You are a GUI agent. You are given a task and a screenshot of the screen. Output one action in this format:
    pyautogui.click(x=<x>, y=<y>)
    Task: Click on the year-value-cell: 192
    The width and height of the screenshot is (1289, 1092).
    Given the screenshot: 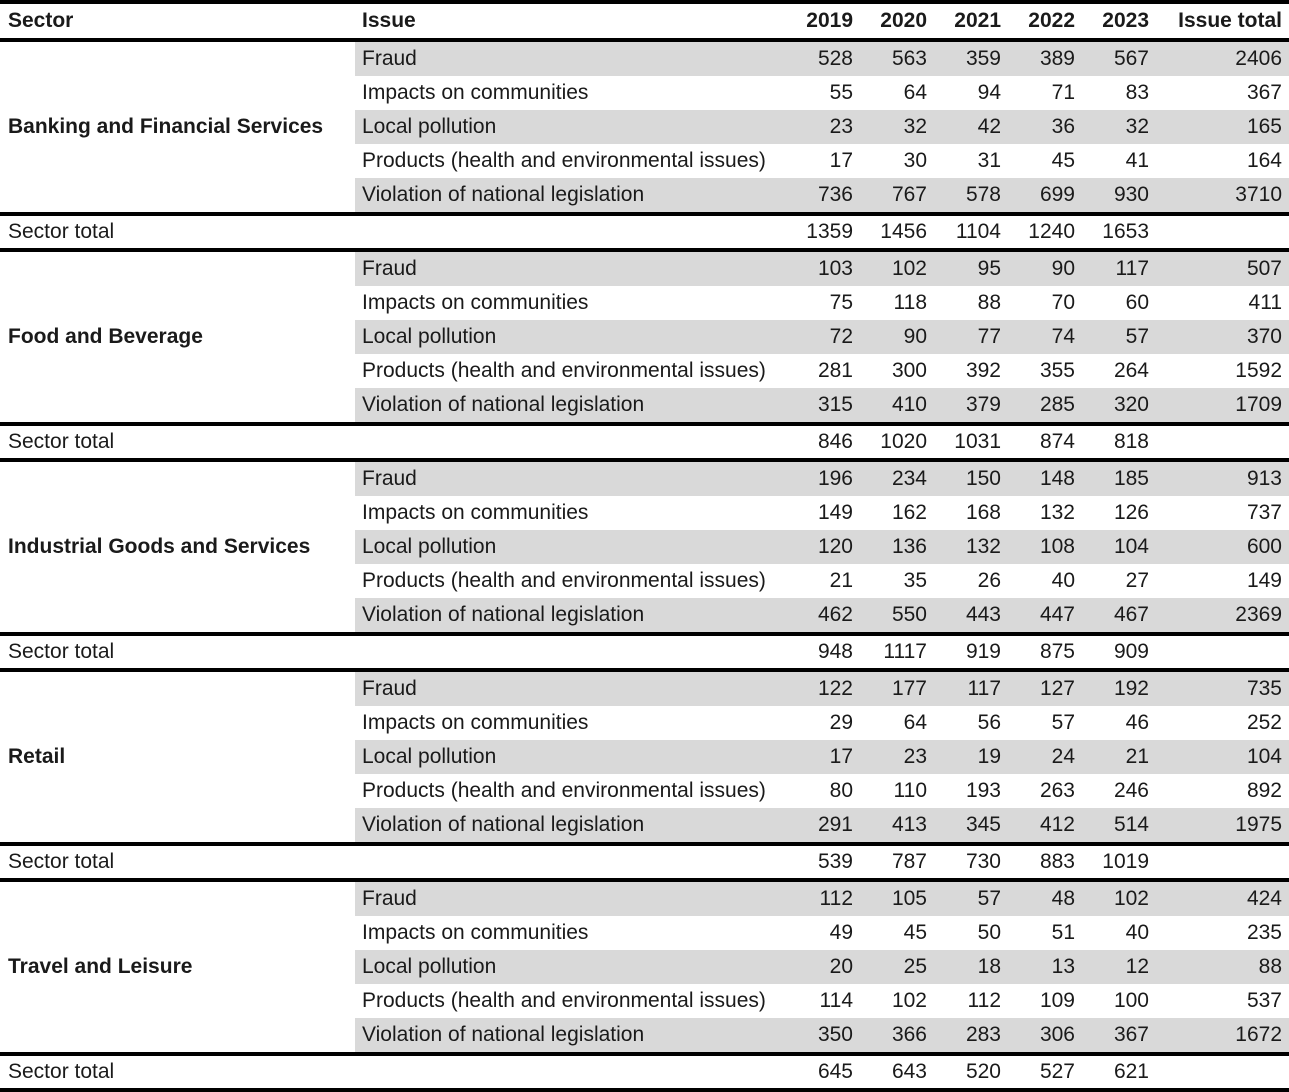 What is the action you would take?
    pyautogui.click(x=1118, y=688)
    